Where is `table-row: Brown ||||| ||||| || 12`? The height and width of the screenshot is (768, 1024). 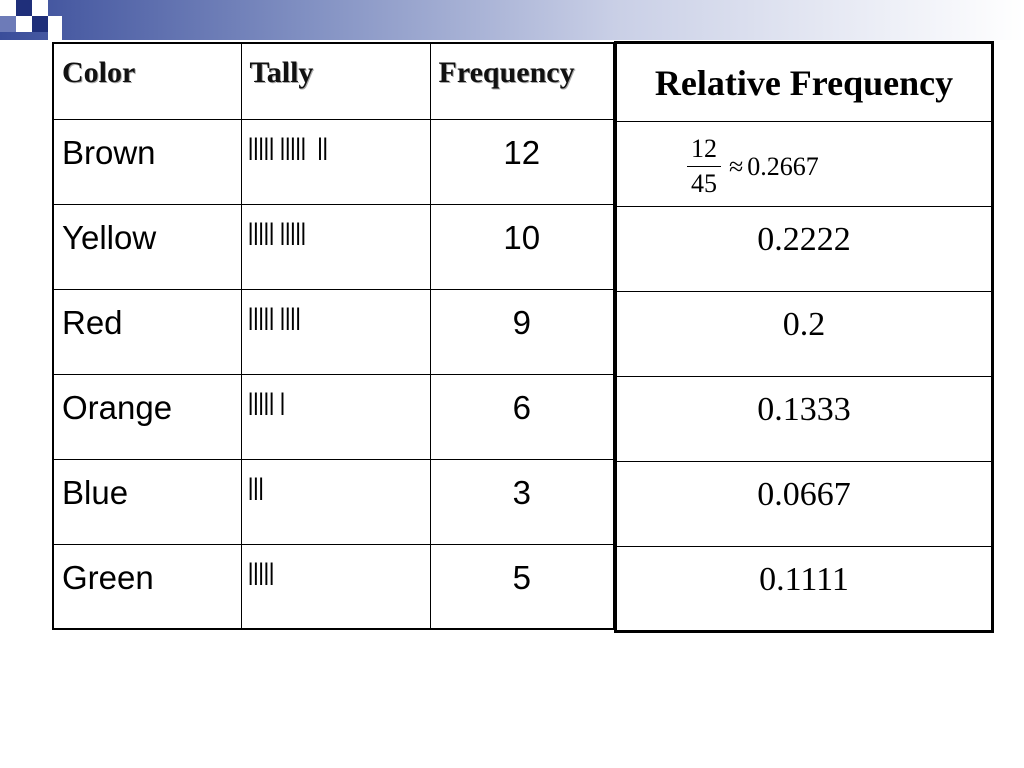
table-row: Brown ||||| ||||| || 12 is located at coordinates (333, 161).